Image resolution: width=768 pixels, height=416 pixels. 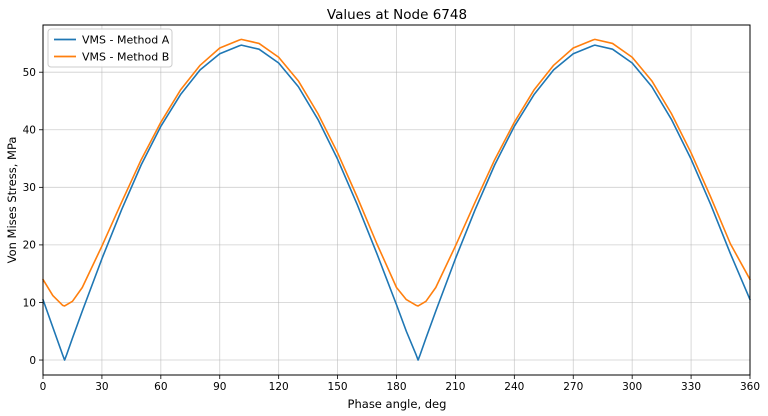 What do you see at coordinates (691, 387) in the screenshot?
I see `x-tick-label: 330` at bounding box center [691, 387].